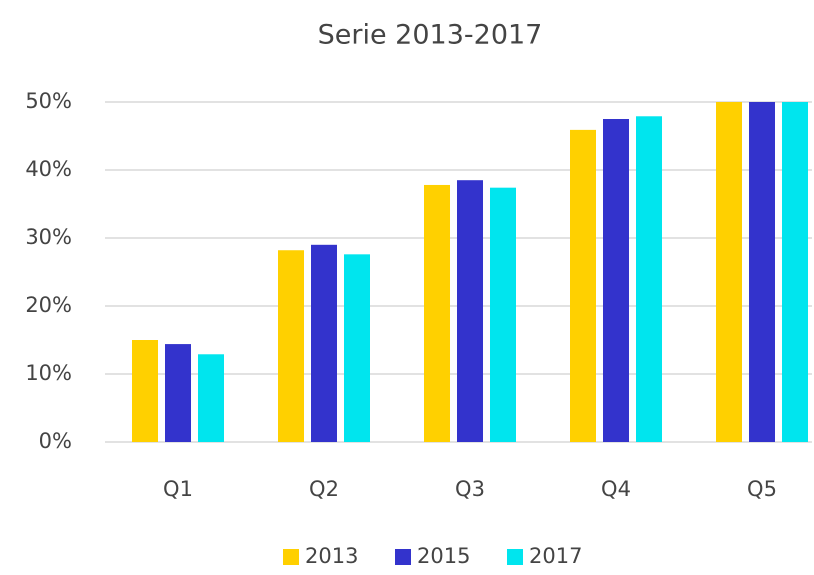 The width and height of the screenshot is (814, 575). Describe the element at coordinates (443, 556) in the screenshot. I see `legend-label: 2015` at that location.